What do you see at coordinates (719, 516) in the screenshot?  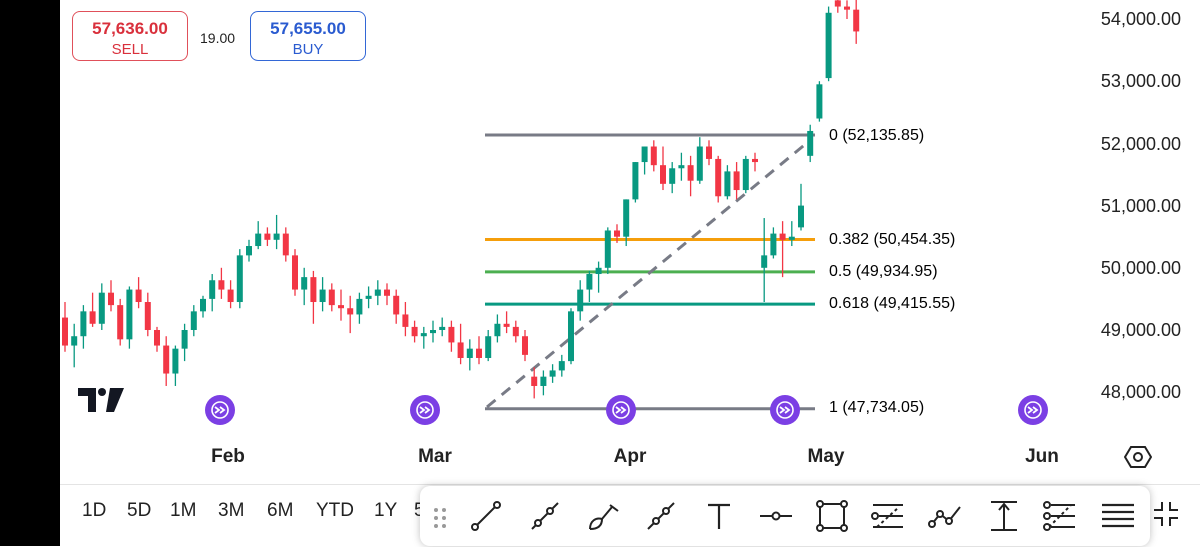 I see `text-tool-icon` at bounding box center [719, 516].